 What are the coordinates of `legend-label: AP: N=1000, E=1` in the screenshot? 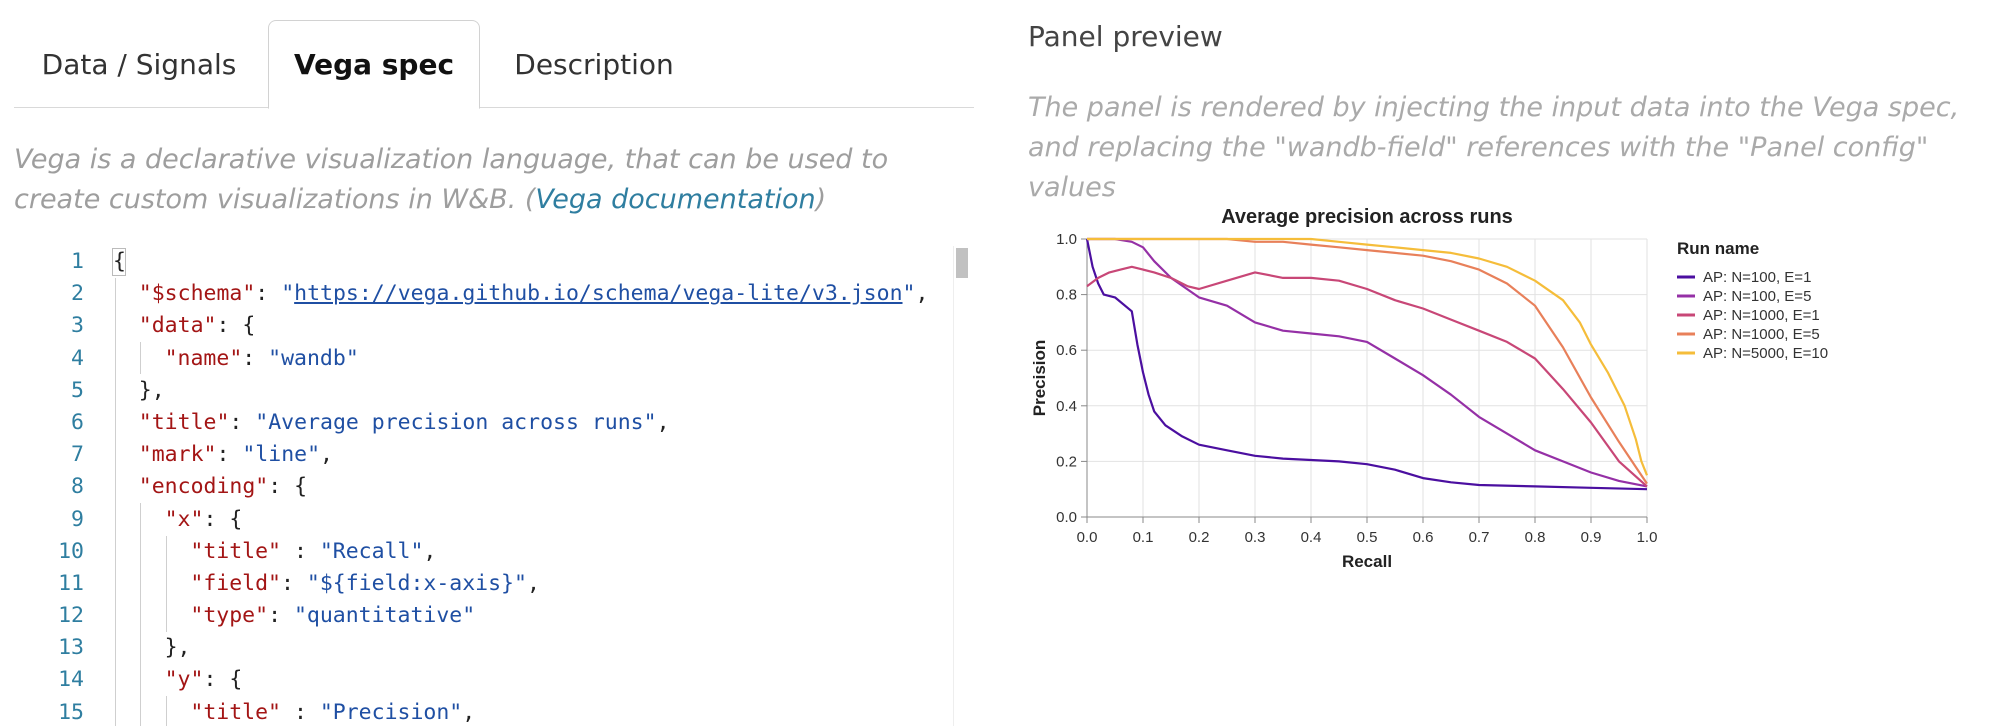 It's located at (1761, 315).